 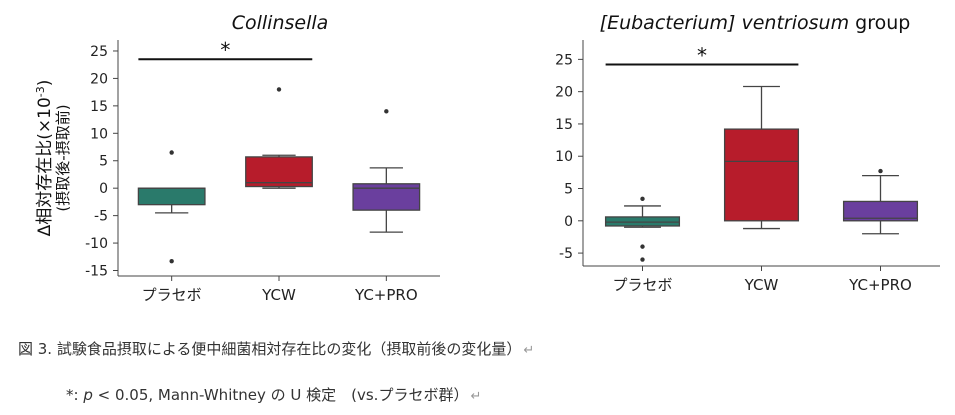 What do you see at coordinates (96, 244) in the screenshot?
I see `y-tick-label: -10` at bounding box center [96, 244].